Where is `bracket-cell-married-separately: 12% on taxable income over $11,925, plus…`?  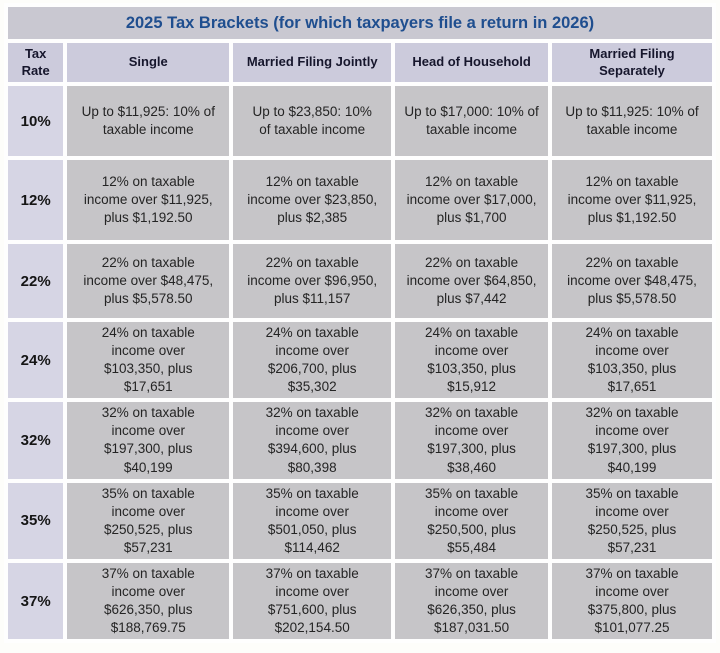 bracket-cell-married-separately: 12% on taxable income over $11,925, plus… is located at coordinates (632, 200).